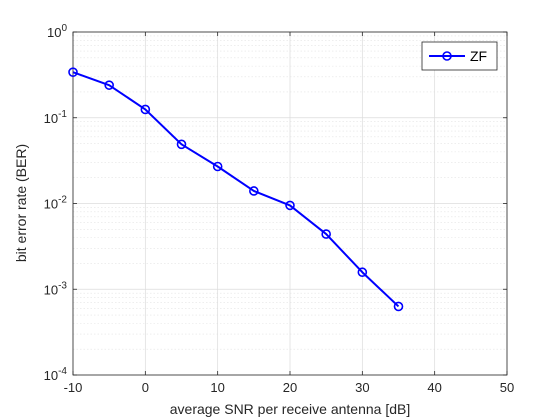 The image size is (560, 420). Describe the element at coordinates (56, 288) in the screenshot. I see `y-tick-label: 10⁻³` at that location.